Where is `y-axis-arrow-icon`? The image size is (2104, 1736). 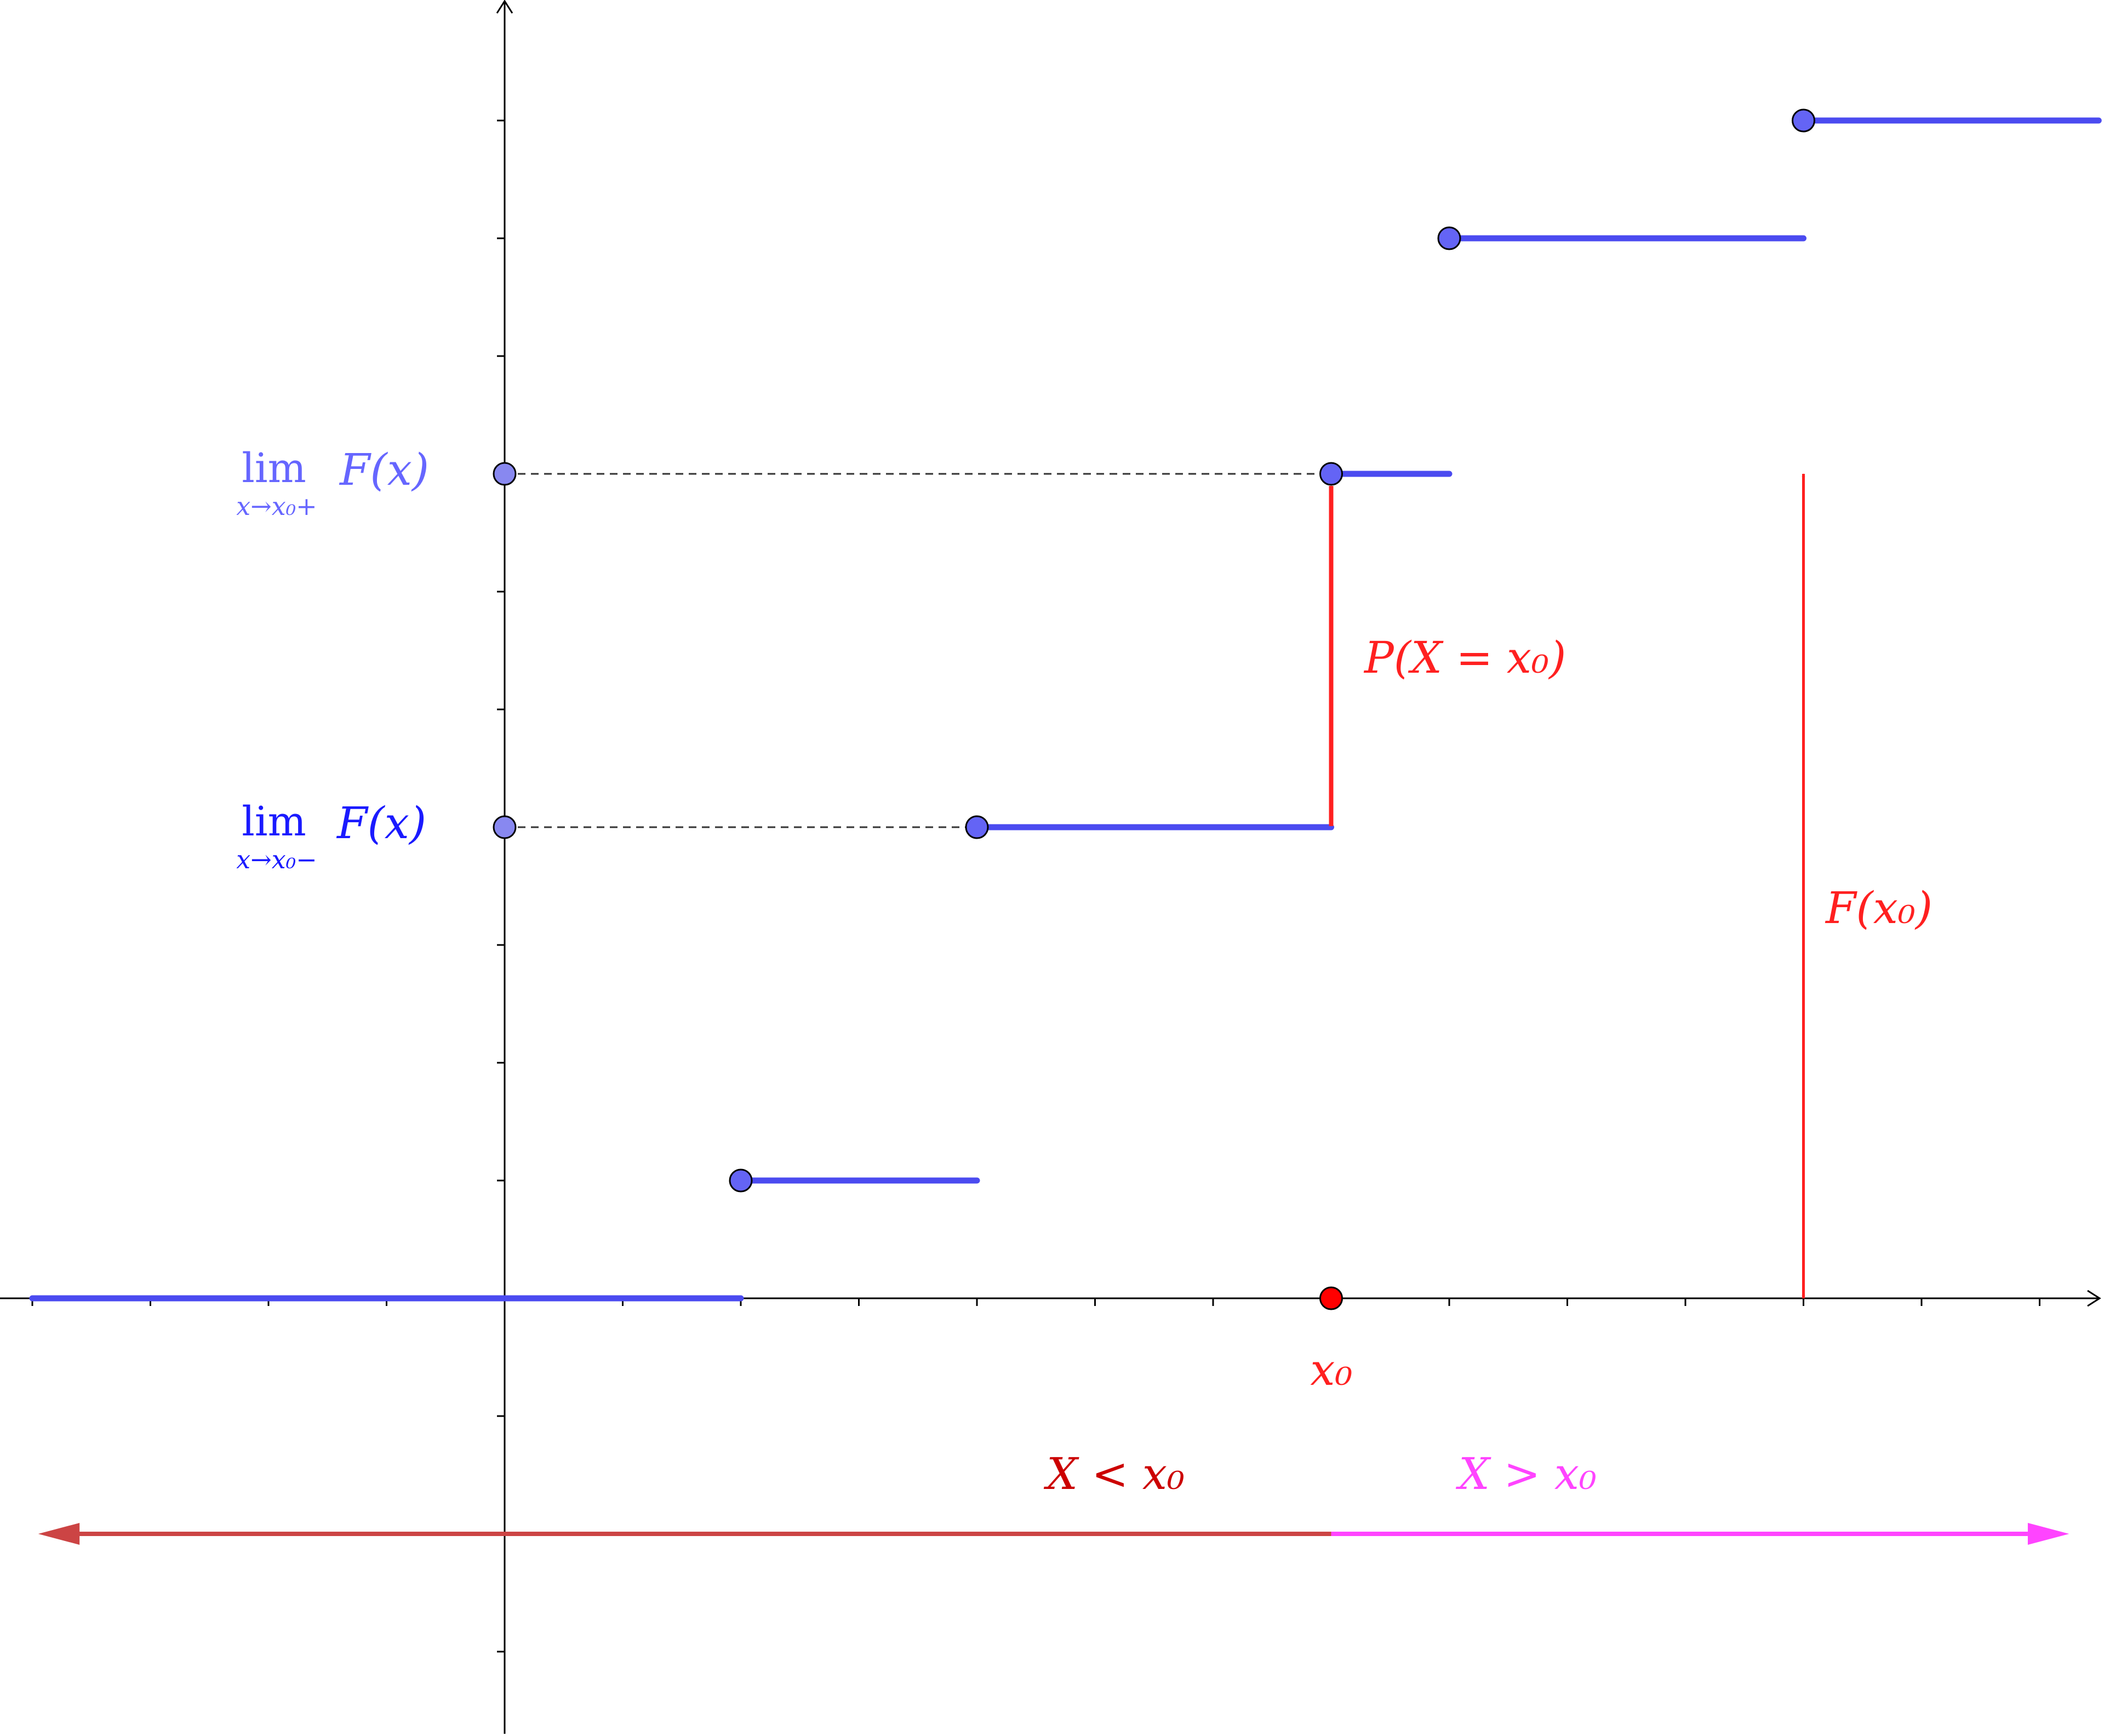 y-axis-arrow-icon is located at coordinates (505, 7).